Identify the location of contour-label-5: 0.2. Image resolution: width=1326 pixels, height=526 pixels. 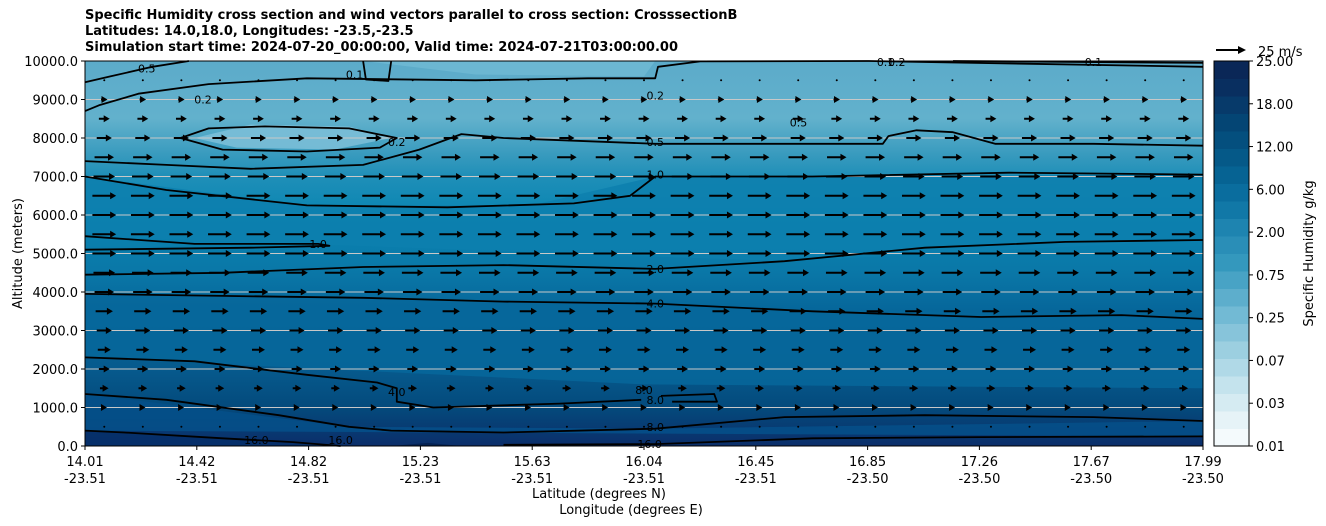
(203, 100).